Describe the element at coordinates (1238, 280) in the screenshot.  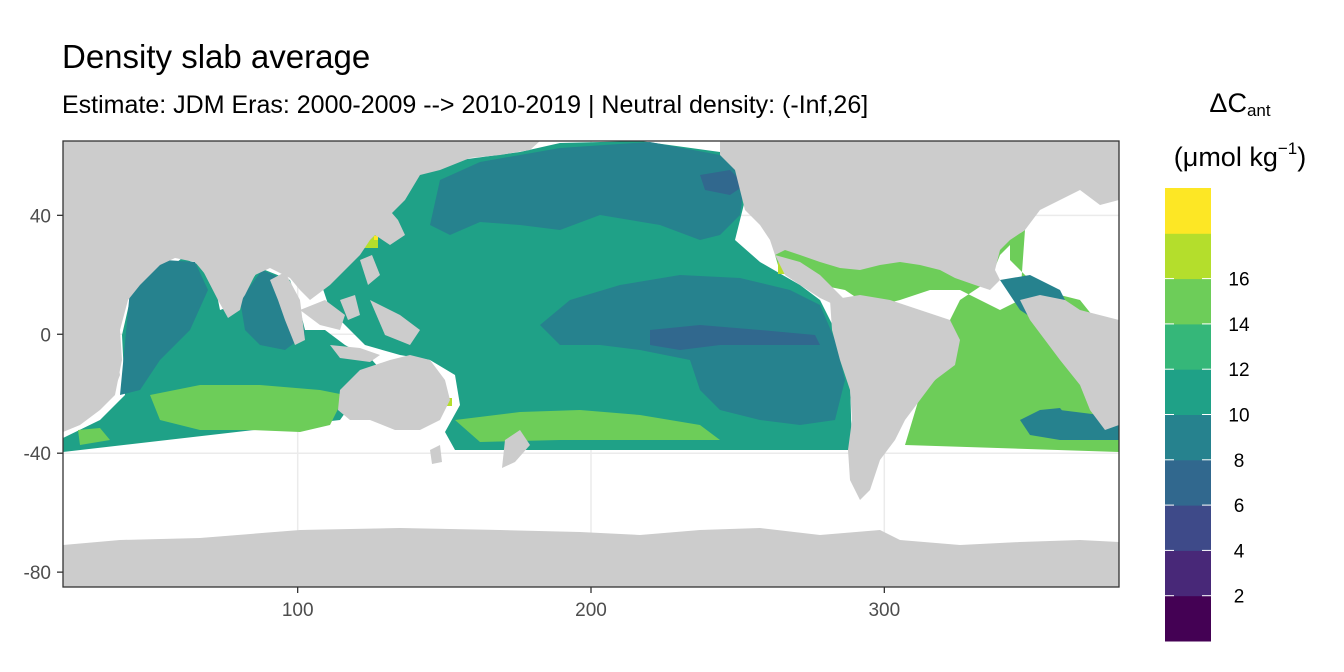
I see `legend-label: 16` at that location.